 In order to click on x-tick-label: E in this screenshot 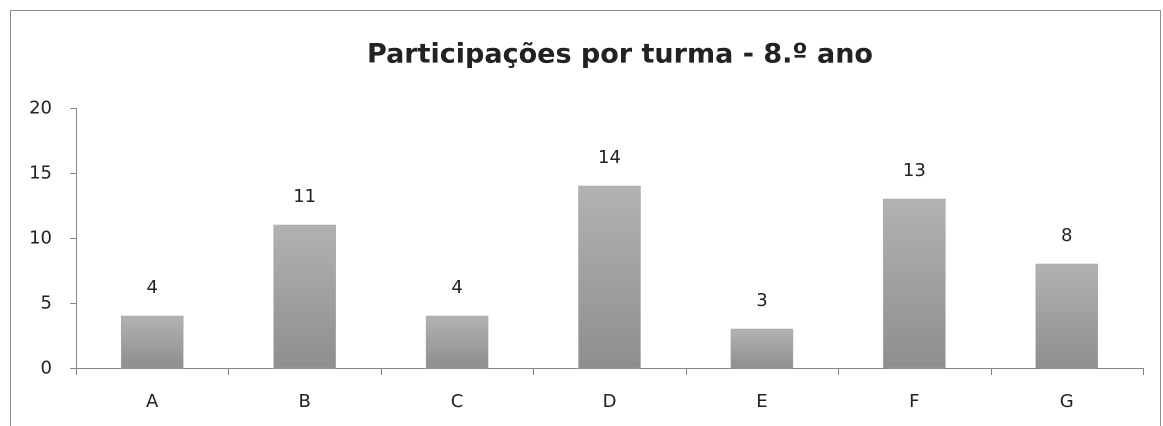, I will do `click(761, 401)`.